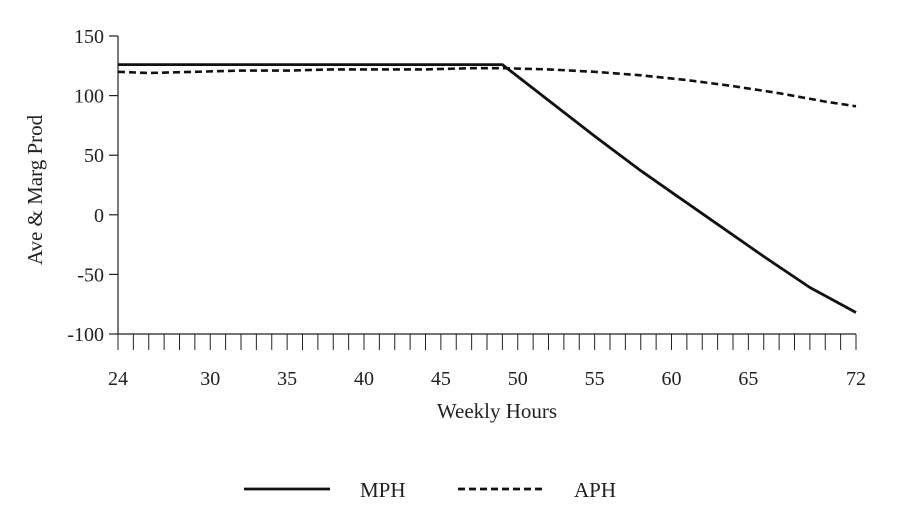  Describe the element at coordinates (35, 189) in the screenshot. I see `y-axis-title: Ave & Marg Prod` at that location.